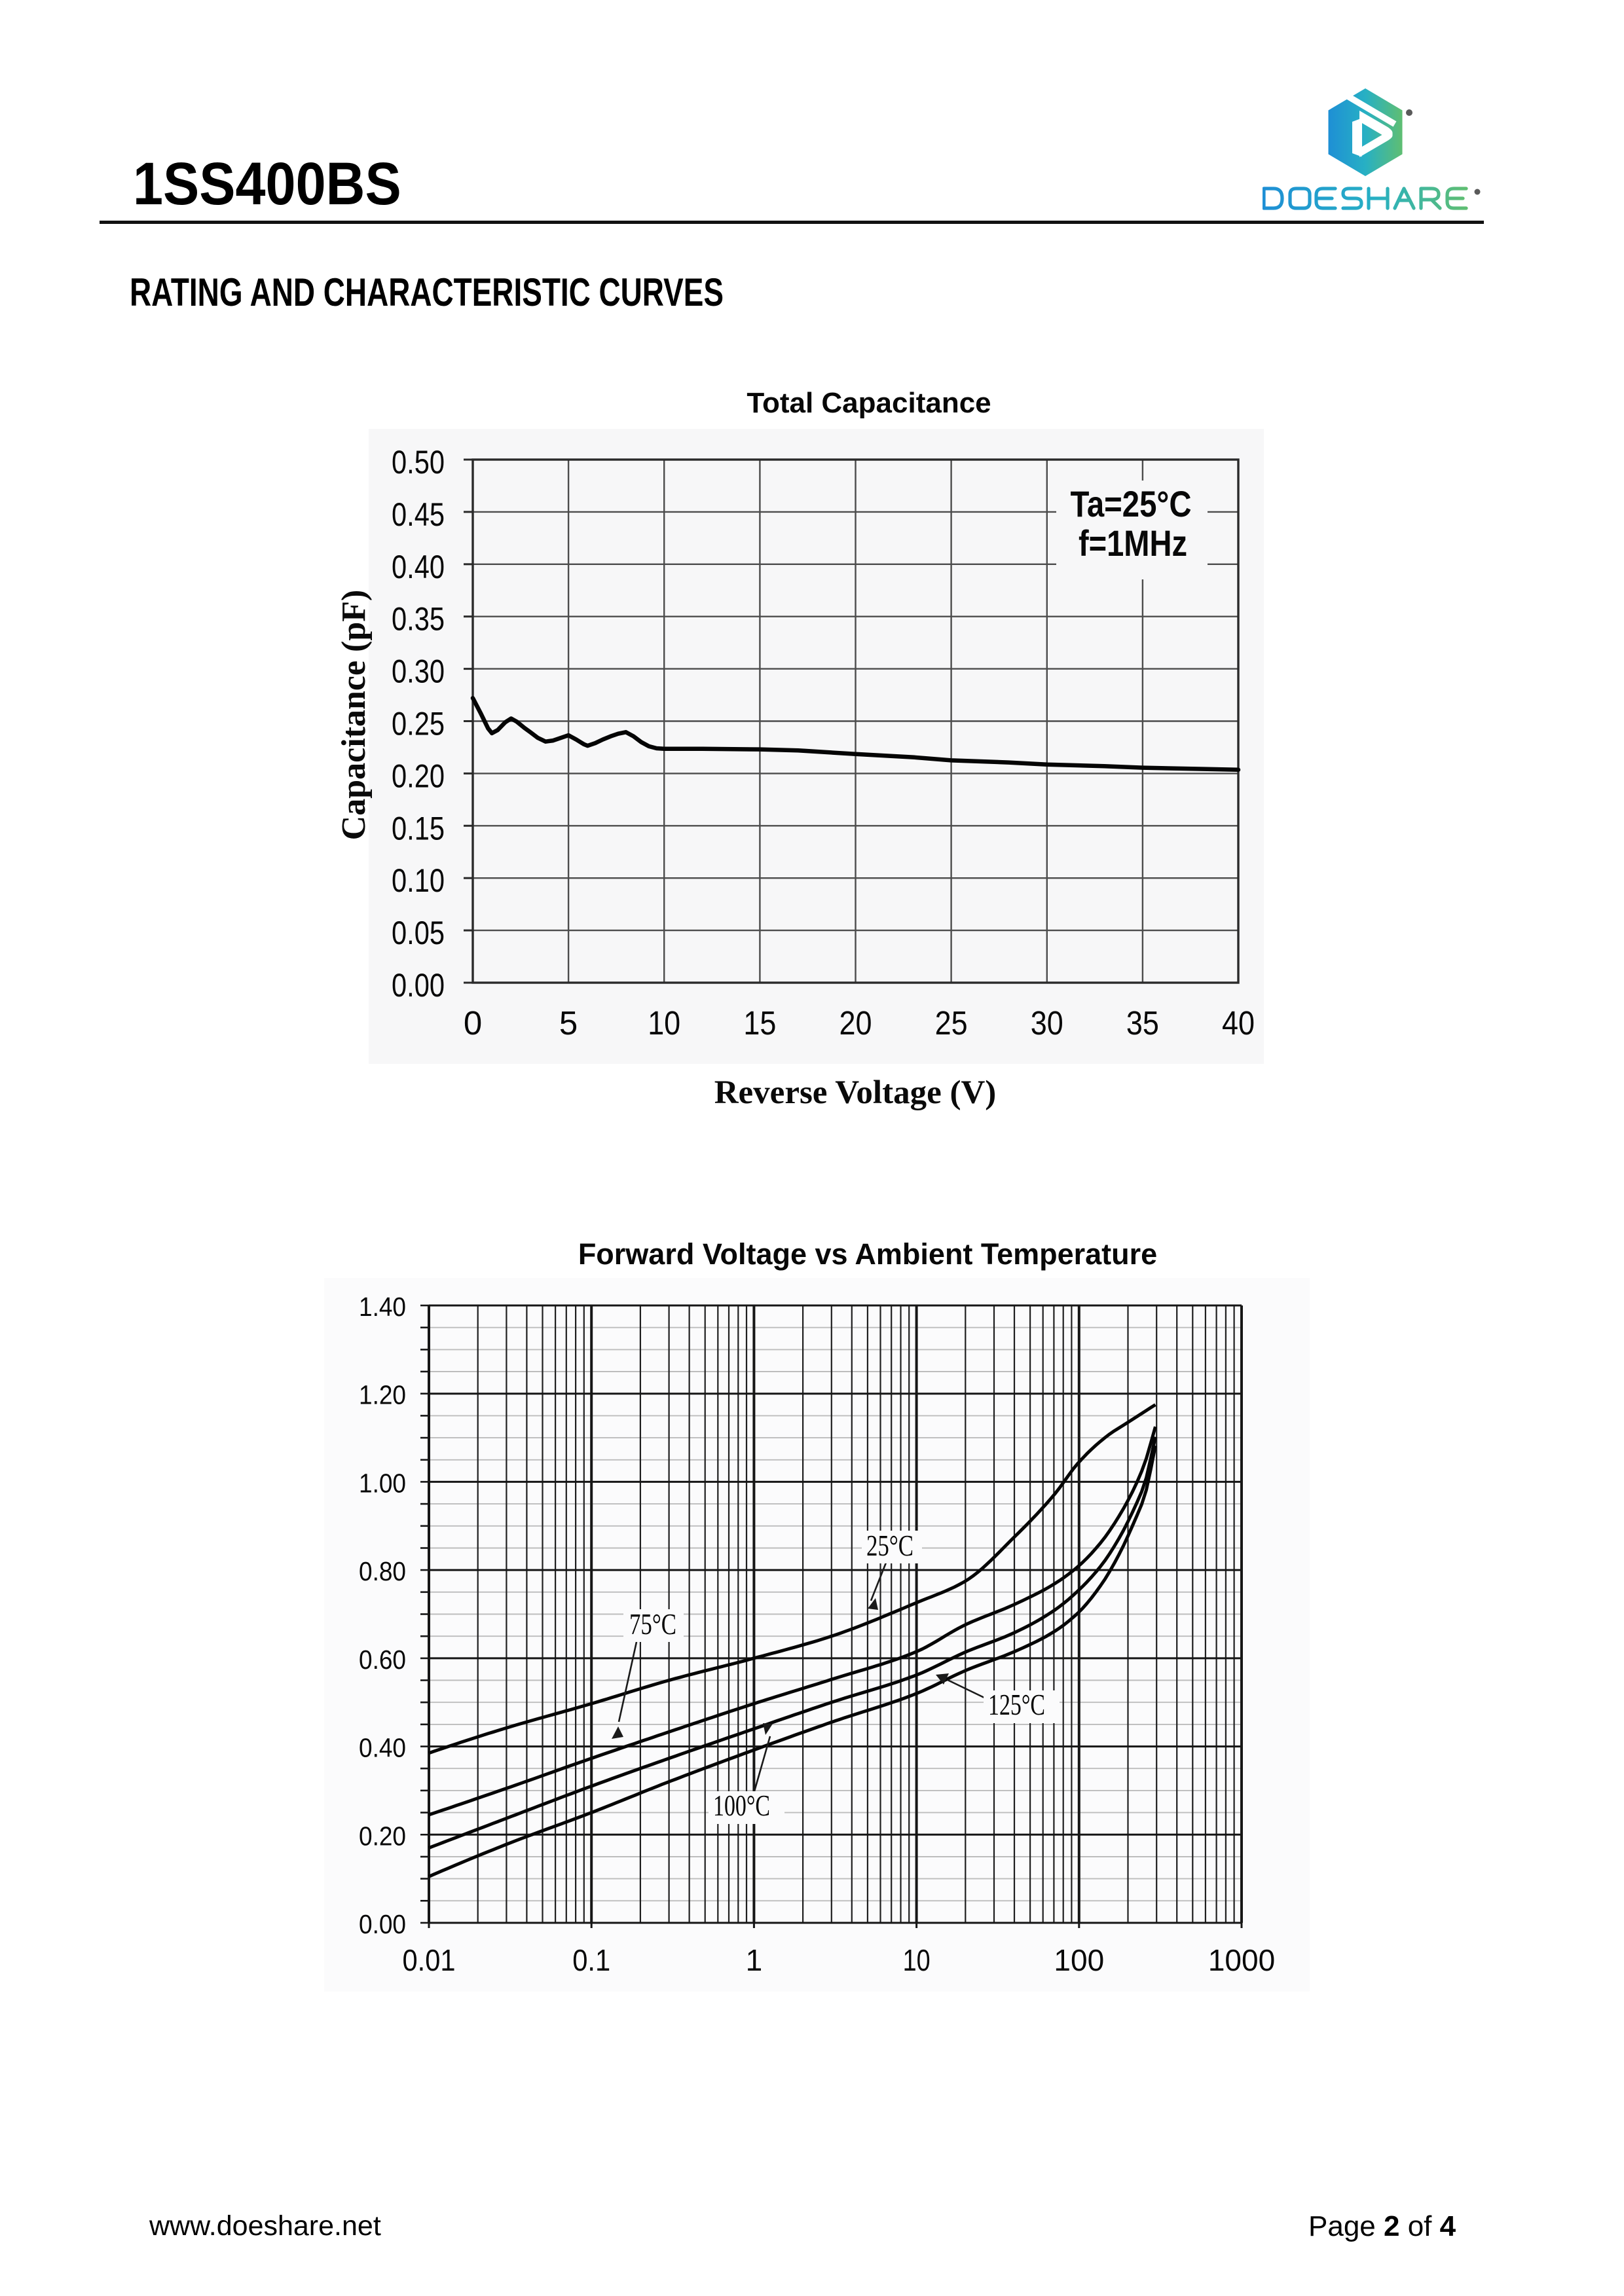 This screenshot has height=2296, width=1624. What do you see at coordinates (591, 1960) in the screenshot?
I see `svg-text: 0.1` at bounding box center [591, 1960].